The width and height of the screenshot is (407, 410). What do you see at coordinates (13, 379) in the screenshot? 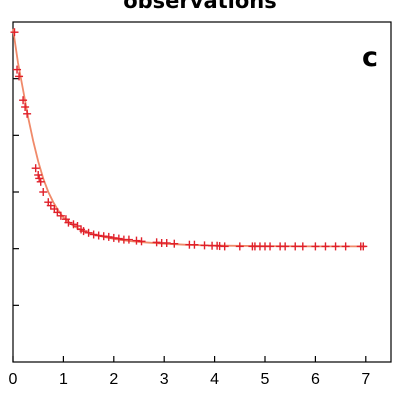
I see `x-tick-label: 0` at bounding box center [13, 379].